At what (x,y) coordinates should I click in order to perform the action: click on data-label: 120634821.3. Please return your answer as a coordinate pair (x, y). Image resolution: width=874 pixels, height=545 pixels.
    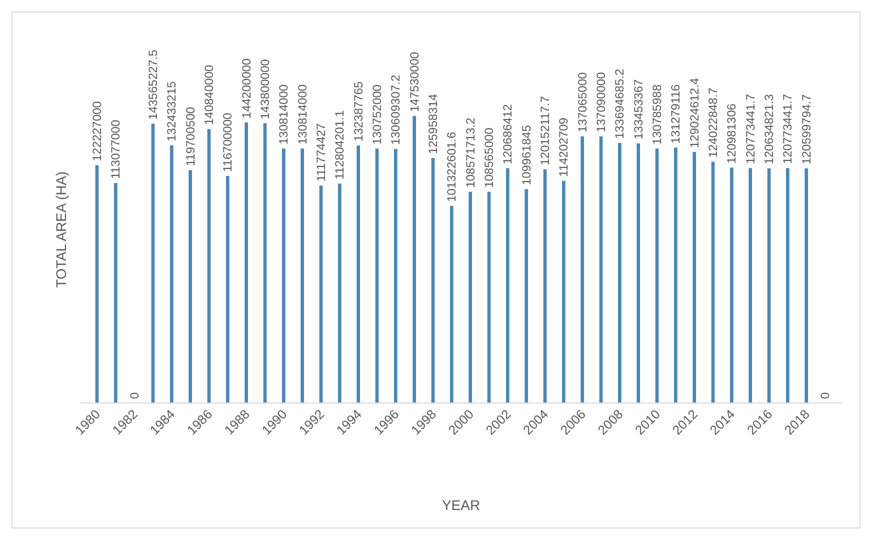
    Looking at the image, I should click on (769, 129).